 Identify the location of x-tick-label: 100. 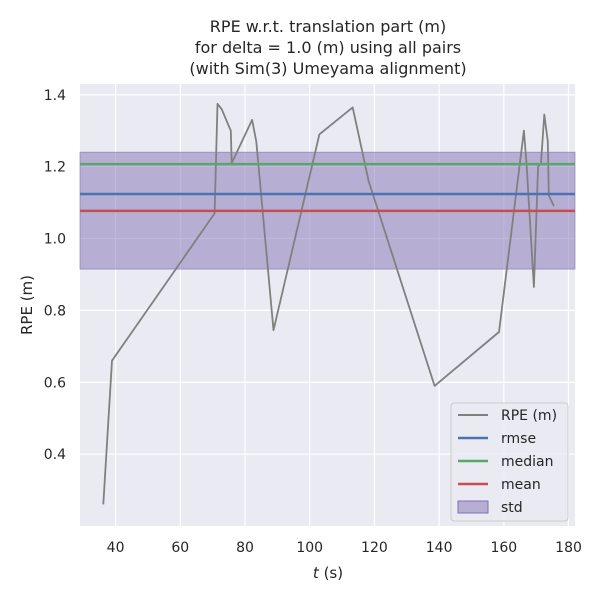
(309, 548).